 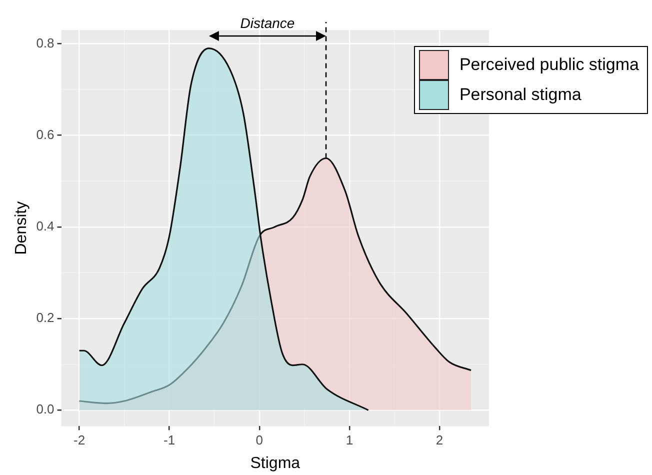 What do you see at coordinates (267, 22) in the screenshot?
I see `annotation: Distance` at bounding box center [267, 22].